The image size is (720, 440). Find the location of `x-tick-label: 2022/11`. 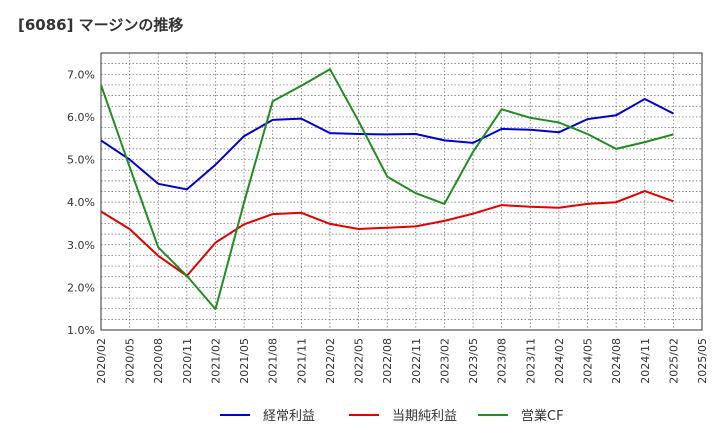

x-tick-label: 2022/11 is located at coordinates (416, 361).